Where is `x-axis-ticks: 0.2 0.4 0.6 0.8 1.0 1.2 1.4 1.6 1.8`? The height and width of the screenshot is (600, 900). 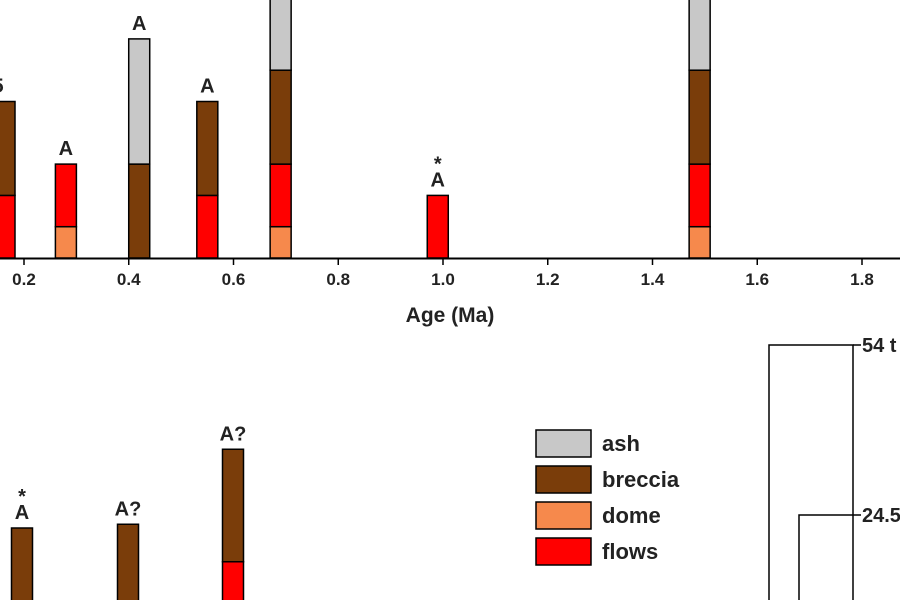 x-axis-ticks: 0.2 0.4 0.6 0.8 1.0 1.2 1.4 1.6 1.8 is located at coordinates (443, 273).